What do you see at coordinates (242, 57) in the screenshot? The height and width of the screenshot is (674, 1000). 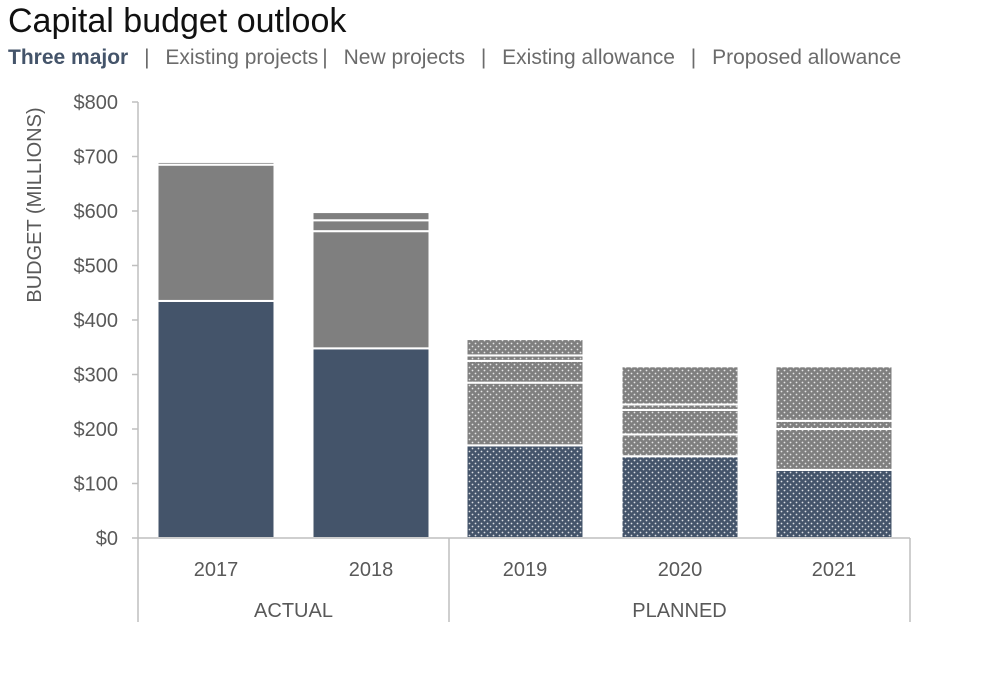 I see `legend-item-existing-projects: Existing projects` at bounding box center [242, 57].